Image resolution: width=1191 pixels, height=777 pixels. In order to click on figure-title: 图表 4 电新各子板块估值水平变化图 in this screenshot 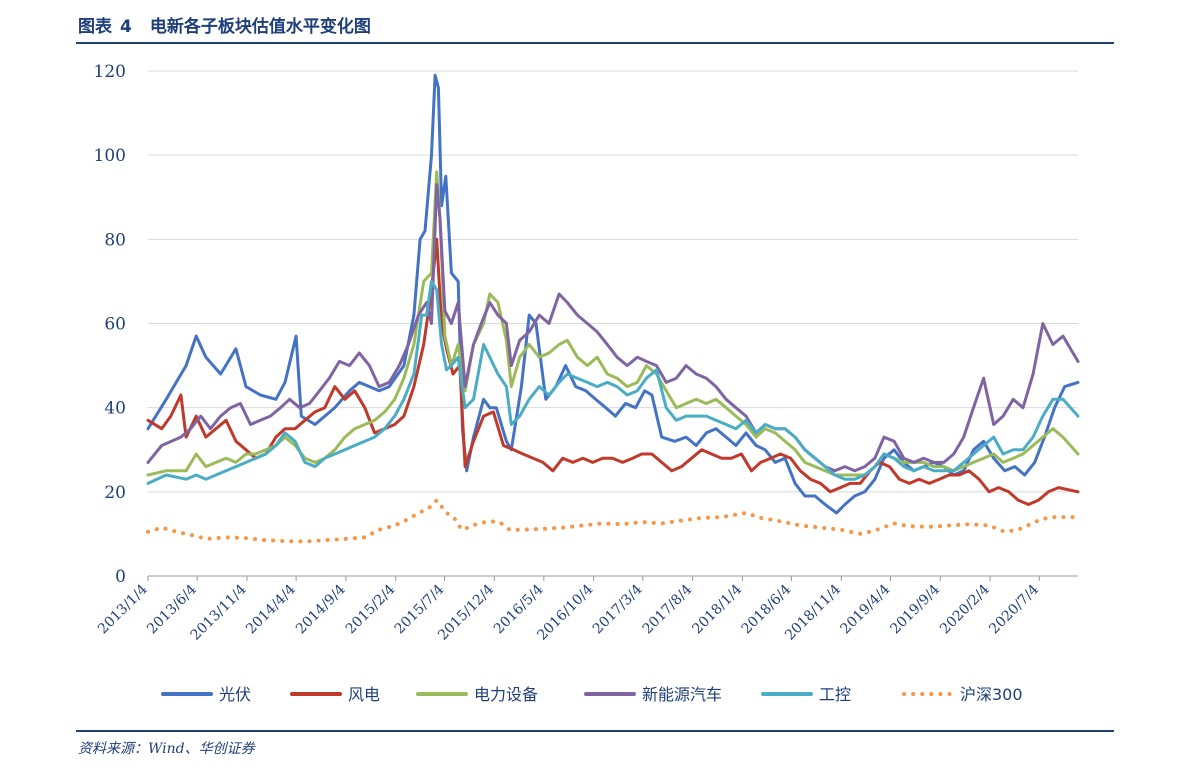, I will do `click(224, 24)`.